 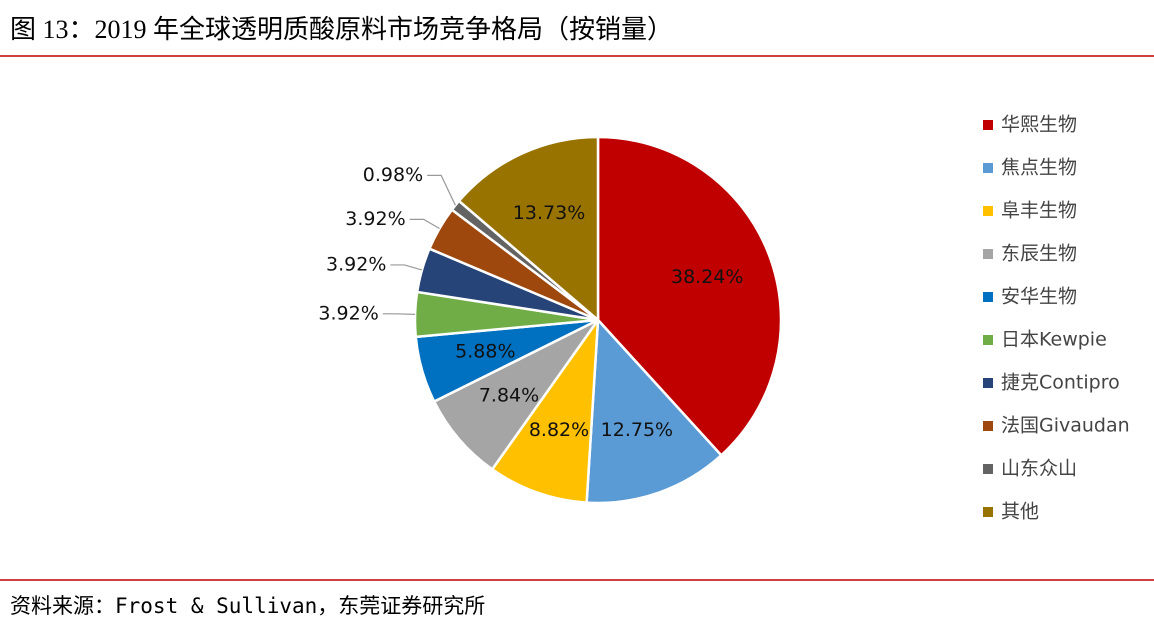 I want to click on value-label: 13.73%, so click(x=549, y=213).